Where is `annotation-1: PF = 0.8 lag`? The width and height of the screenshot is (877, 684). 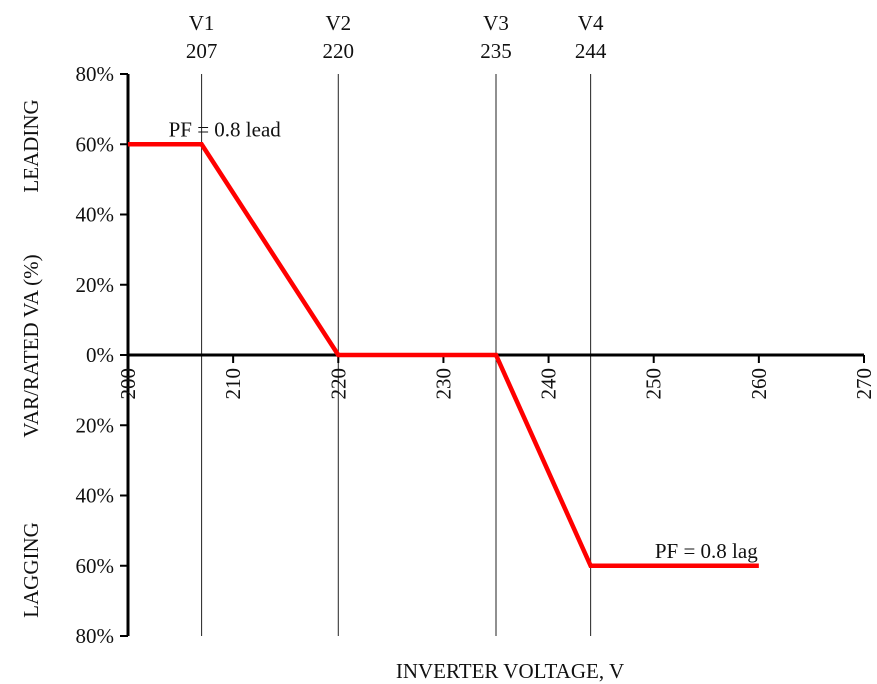
annotation-1: PF = 0.8 lag is located at coordinates (706, 551).